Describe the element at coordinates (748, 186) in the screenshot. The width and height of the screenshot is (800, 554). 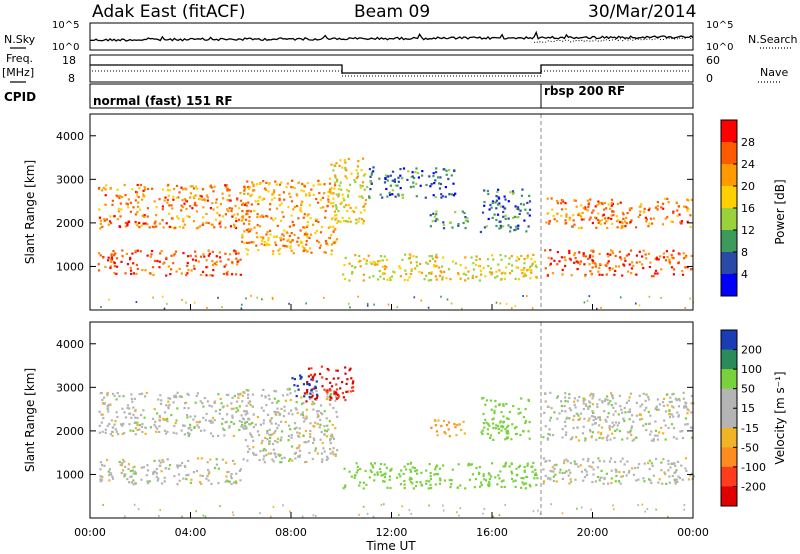
I see `colorbar-tick-label: 20` at that location.